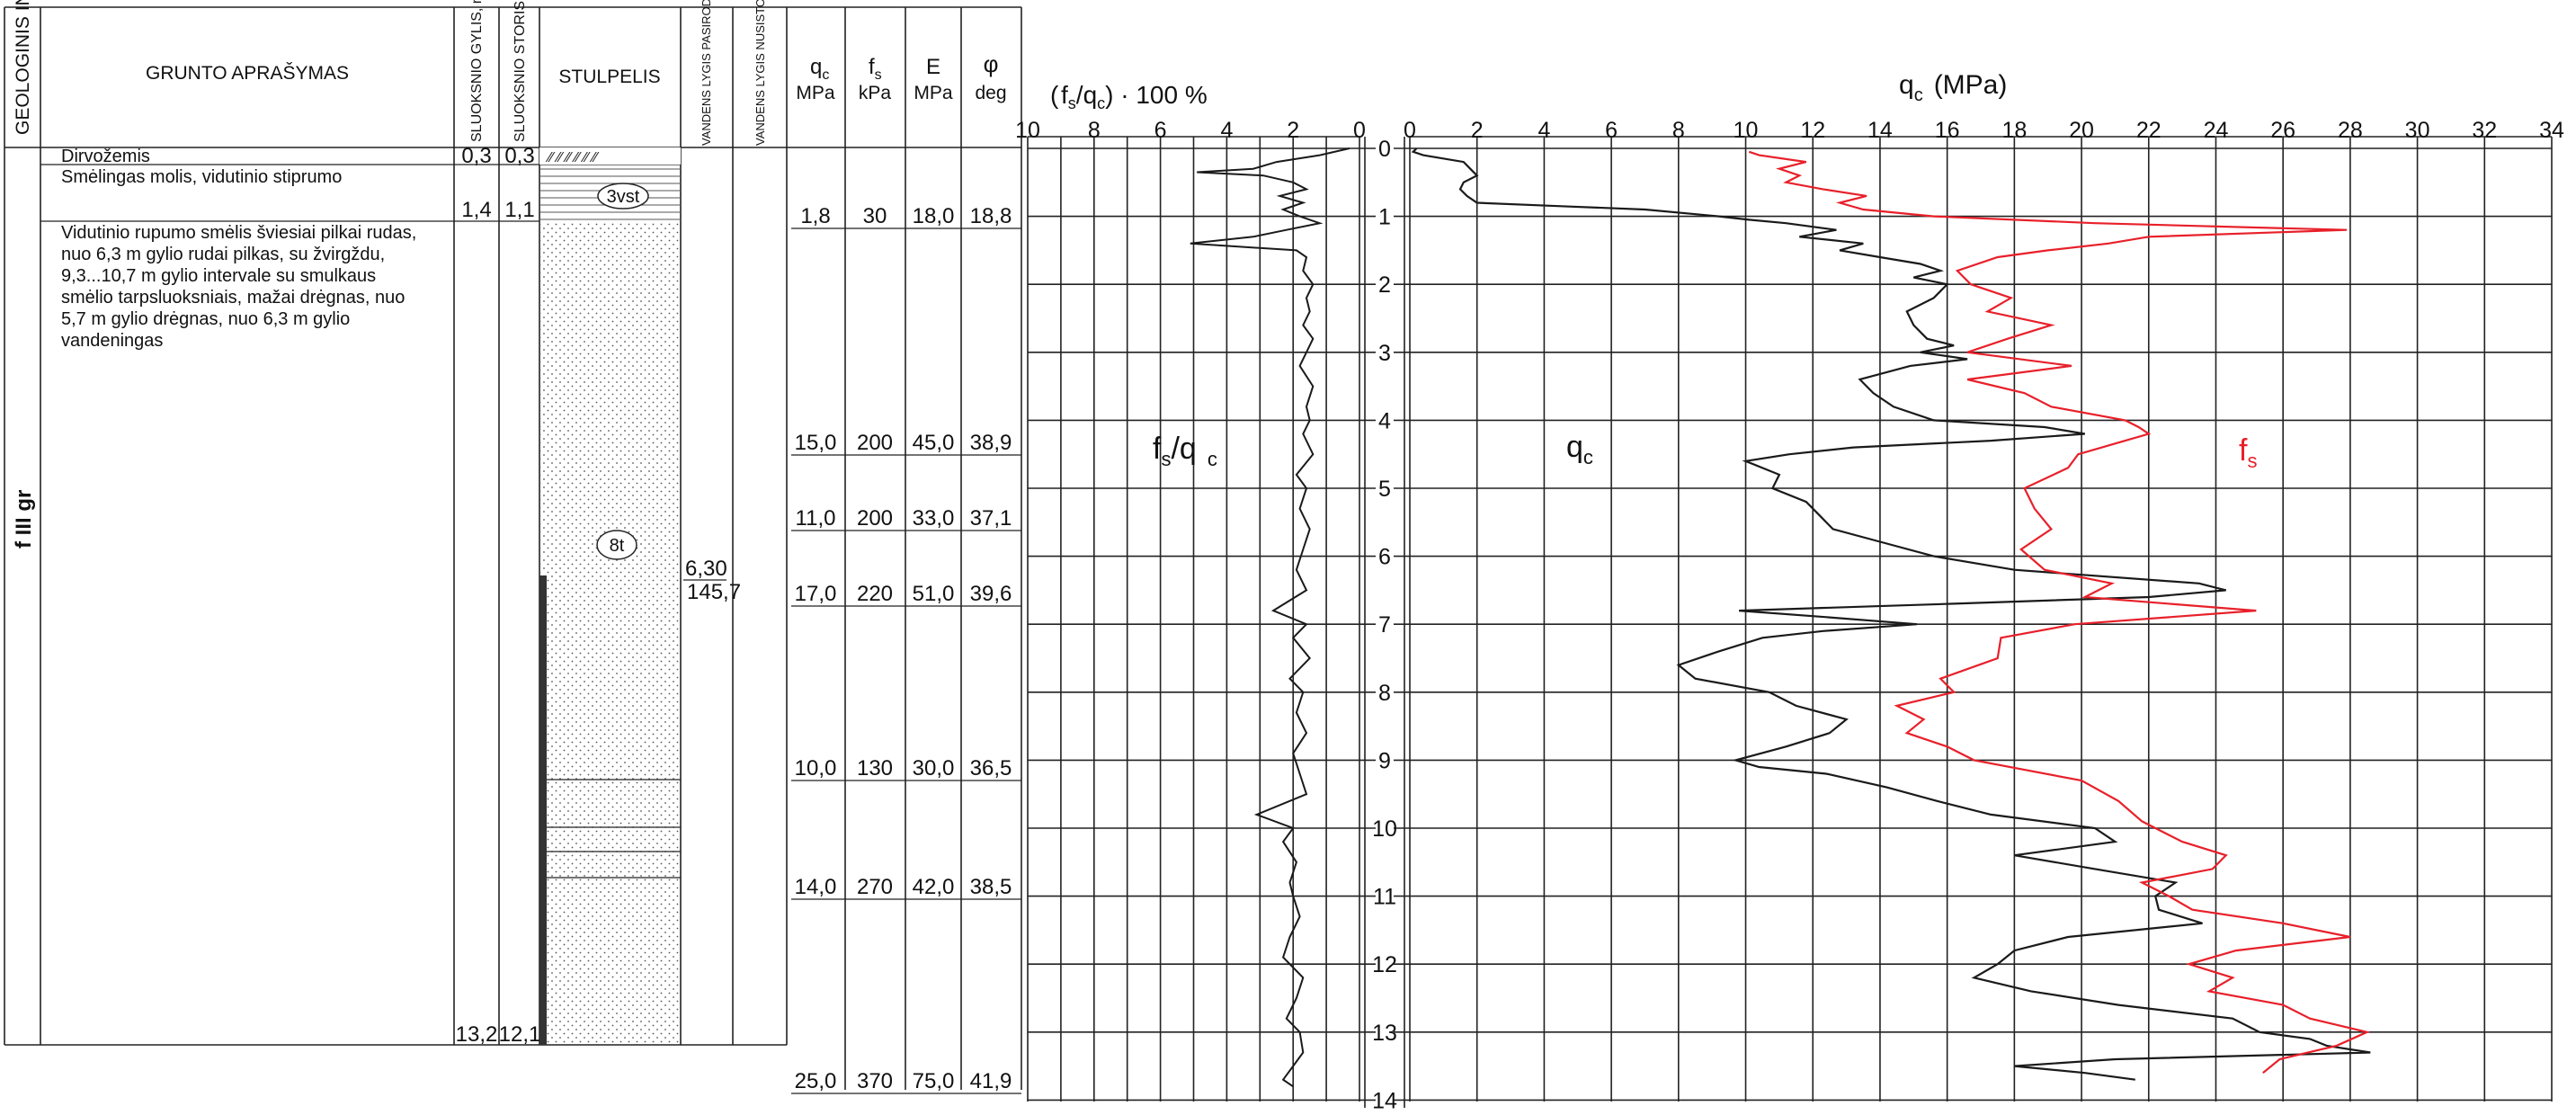 This screenshot has width=2576, height=1115. I want to click on ratio-x-tick-8: 8, so click(1095, 131).